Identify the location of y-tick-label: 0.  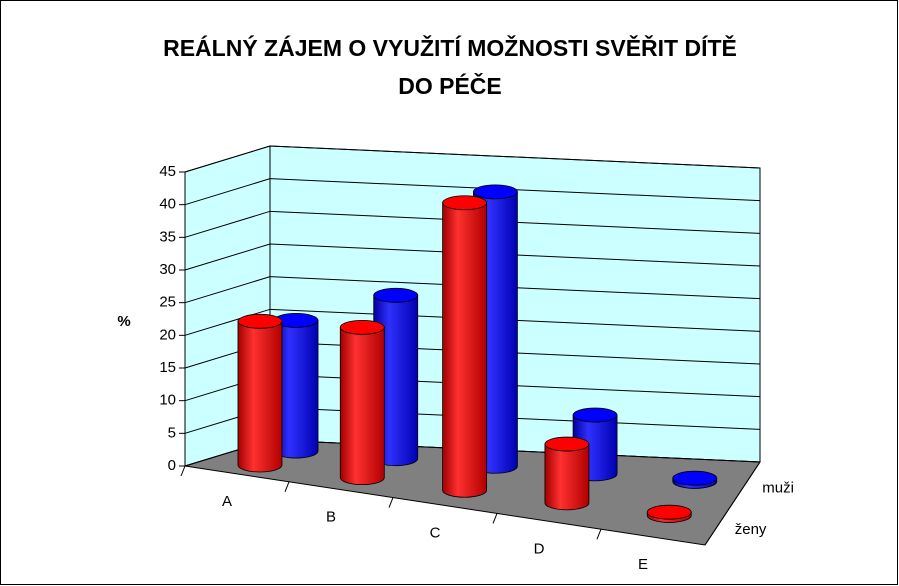
(172, 465).